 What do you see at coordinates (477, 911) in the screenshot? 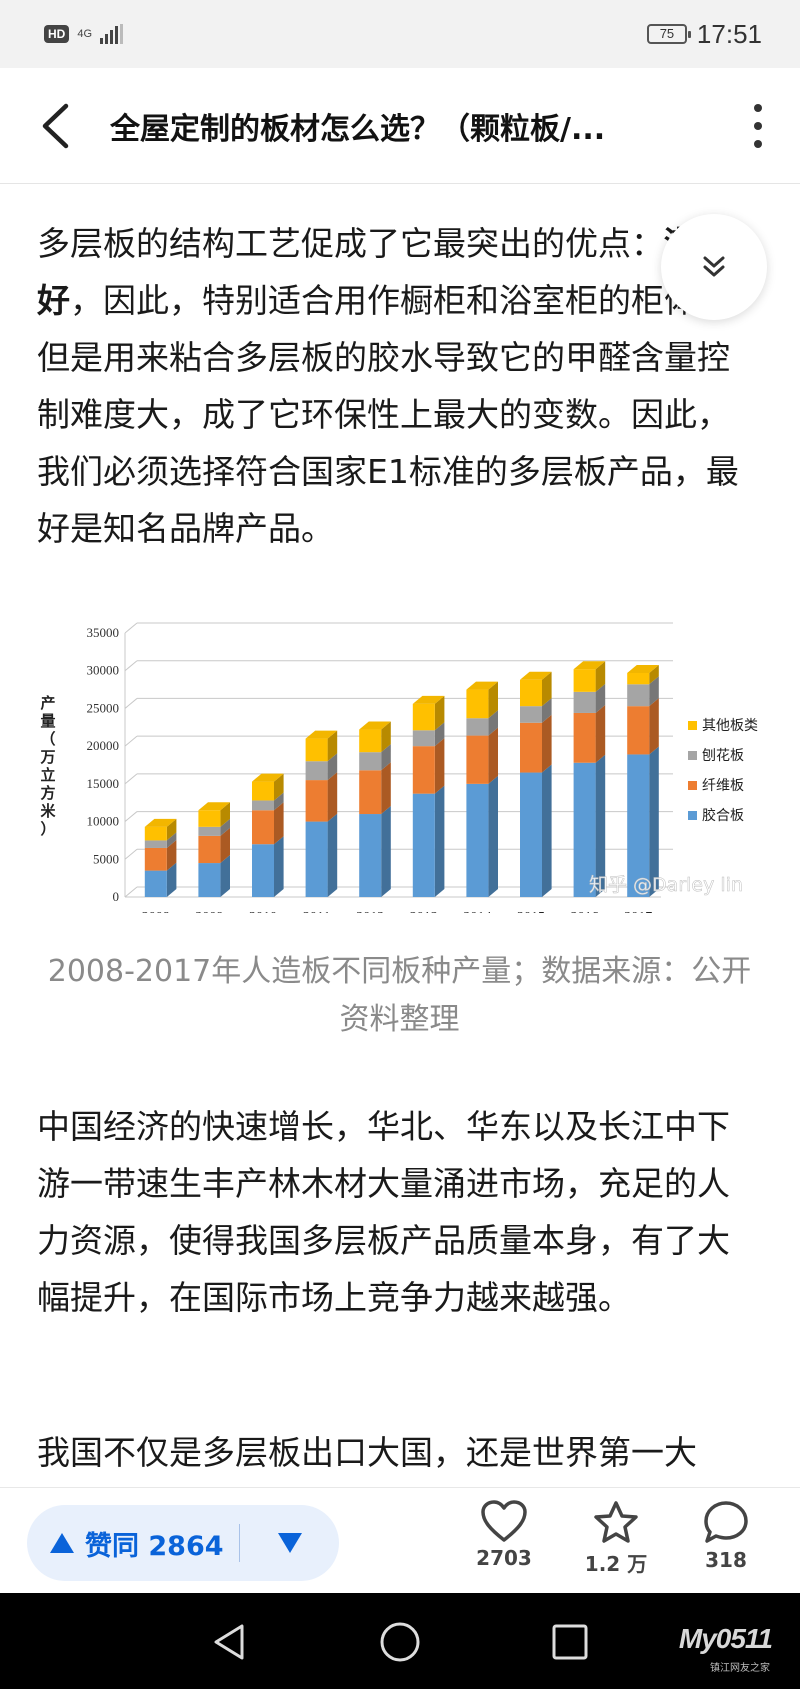
I see `chart-xtick-label: 2014` at bounding box center [477, 911].